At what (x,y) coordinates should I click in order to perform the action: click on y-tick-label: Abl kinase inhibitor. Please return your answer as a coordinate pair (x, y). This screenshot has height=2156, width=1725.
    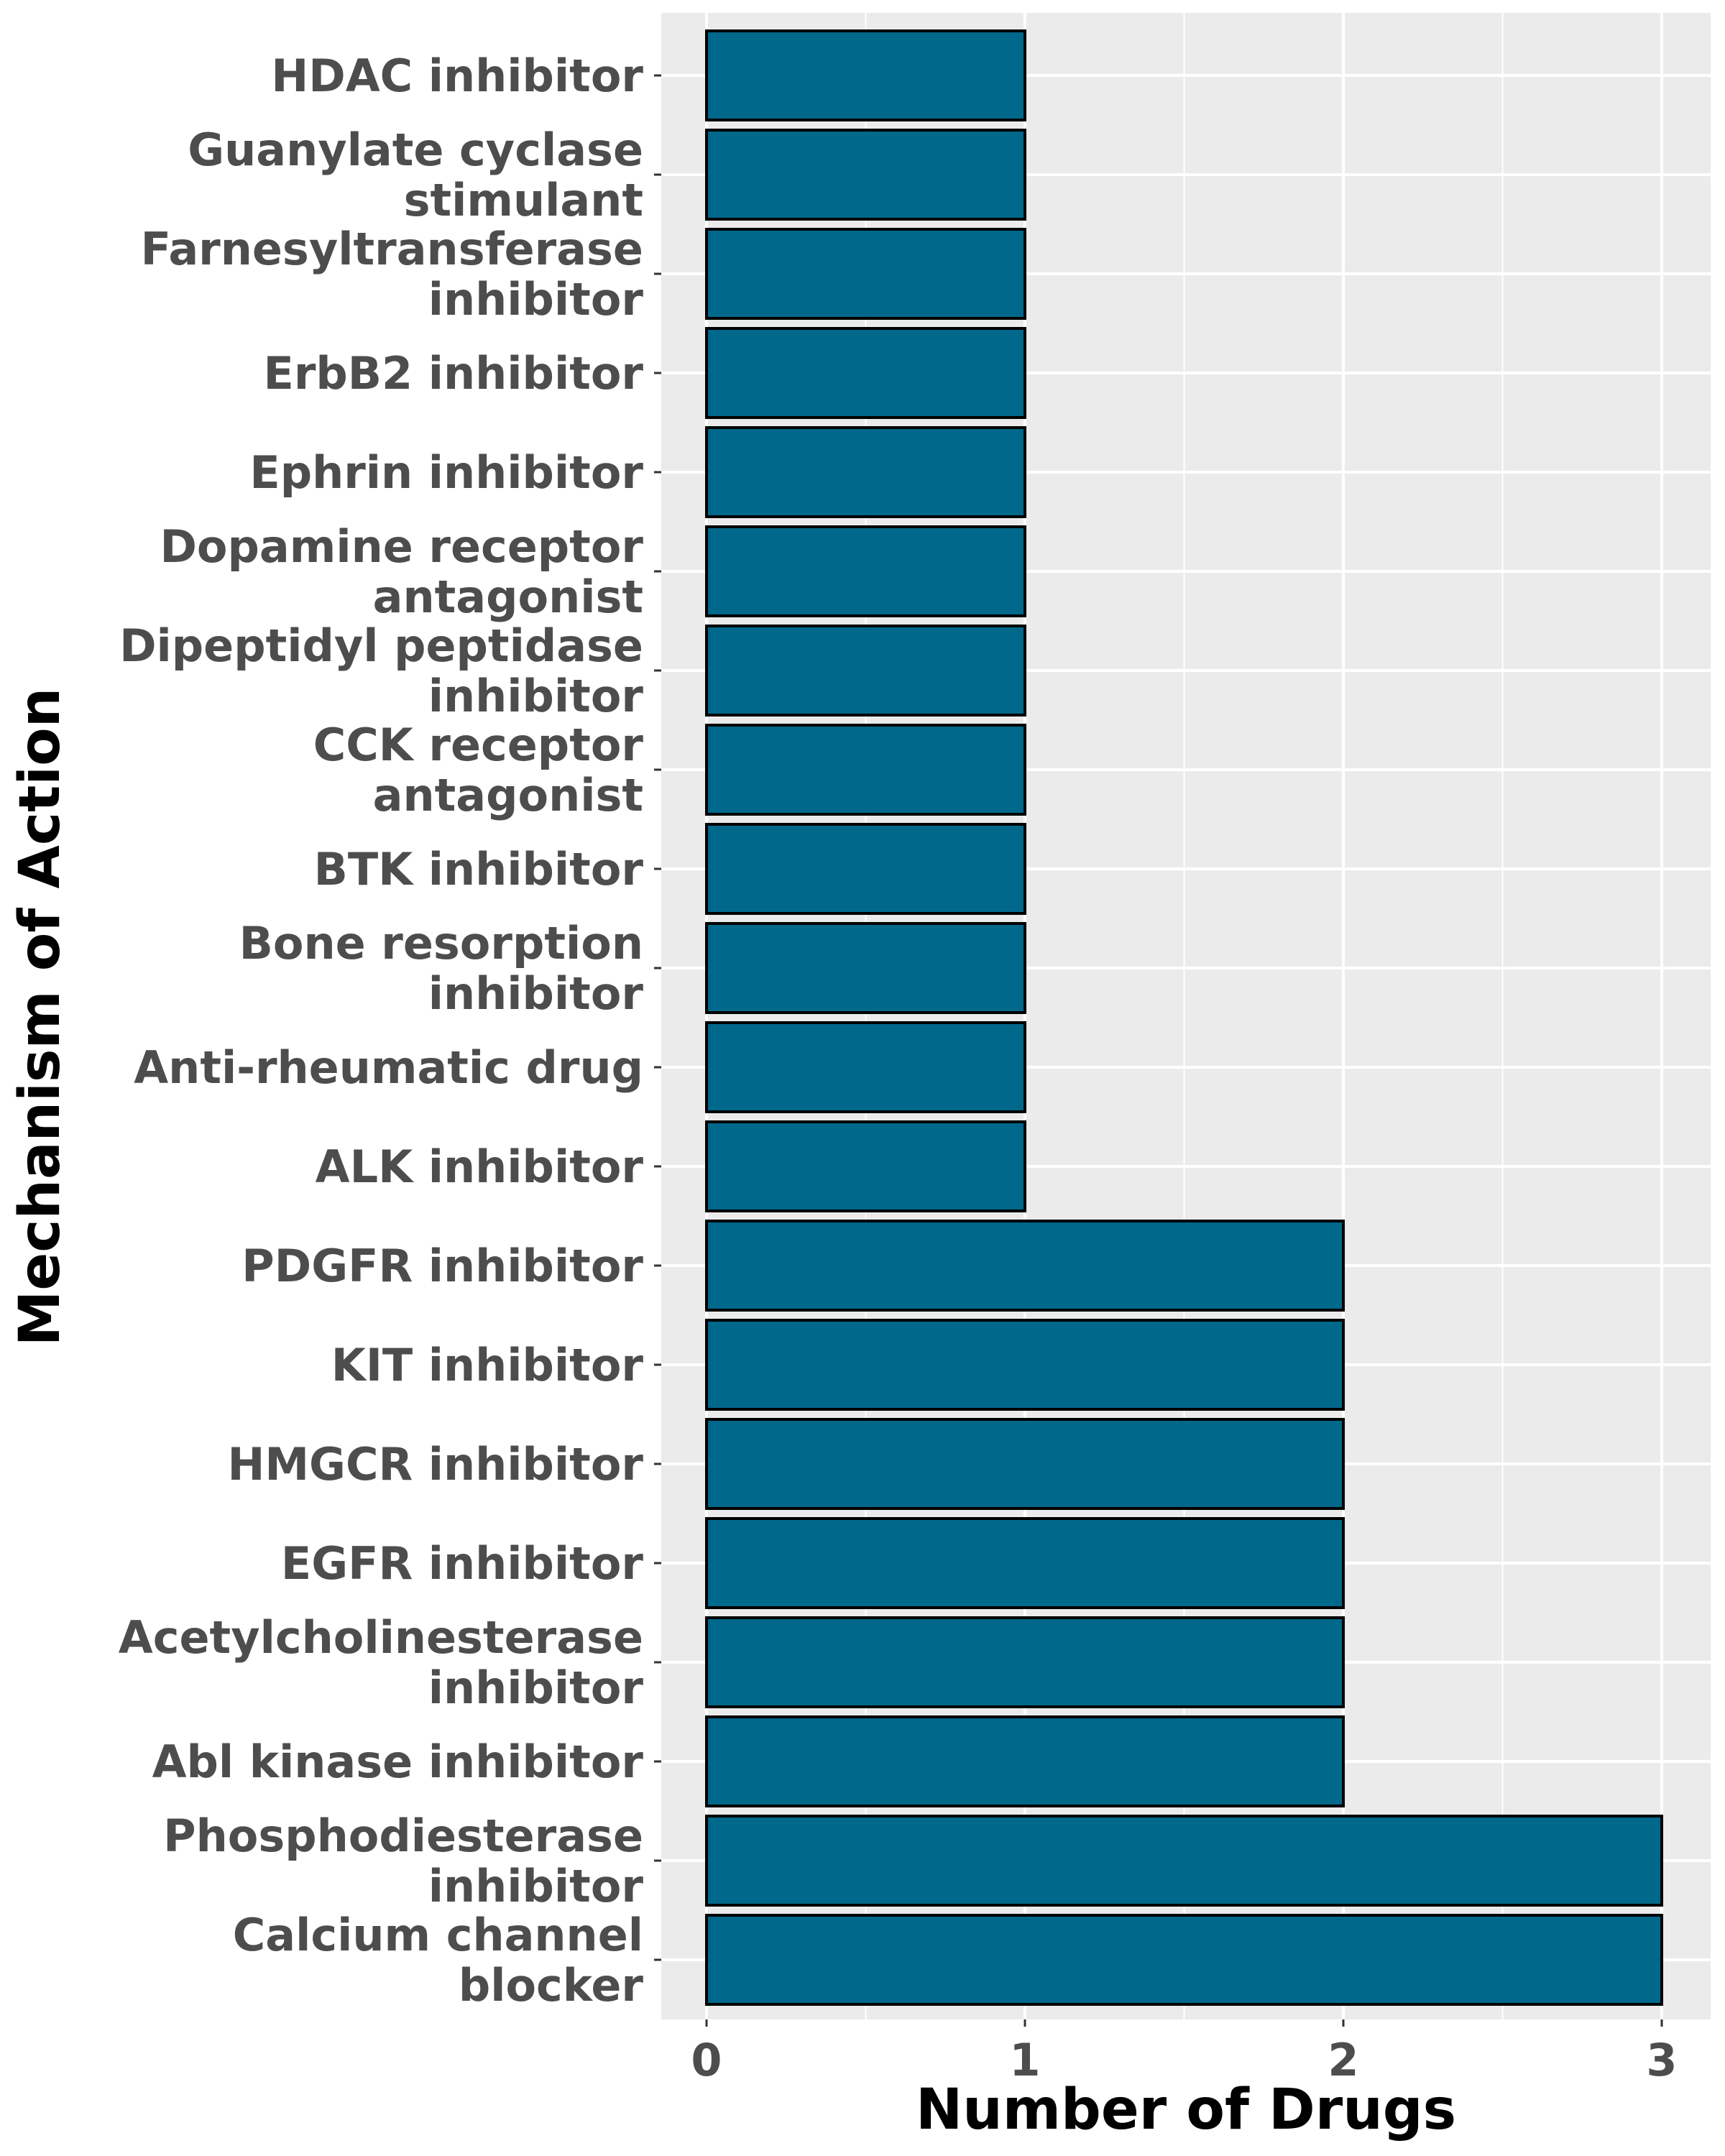
    Looking at the image, I should click on (398, 1762).